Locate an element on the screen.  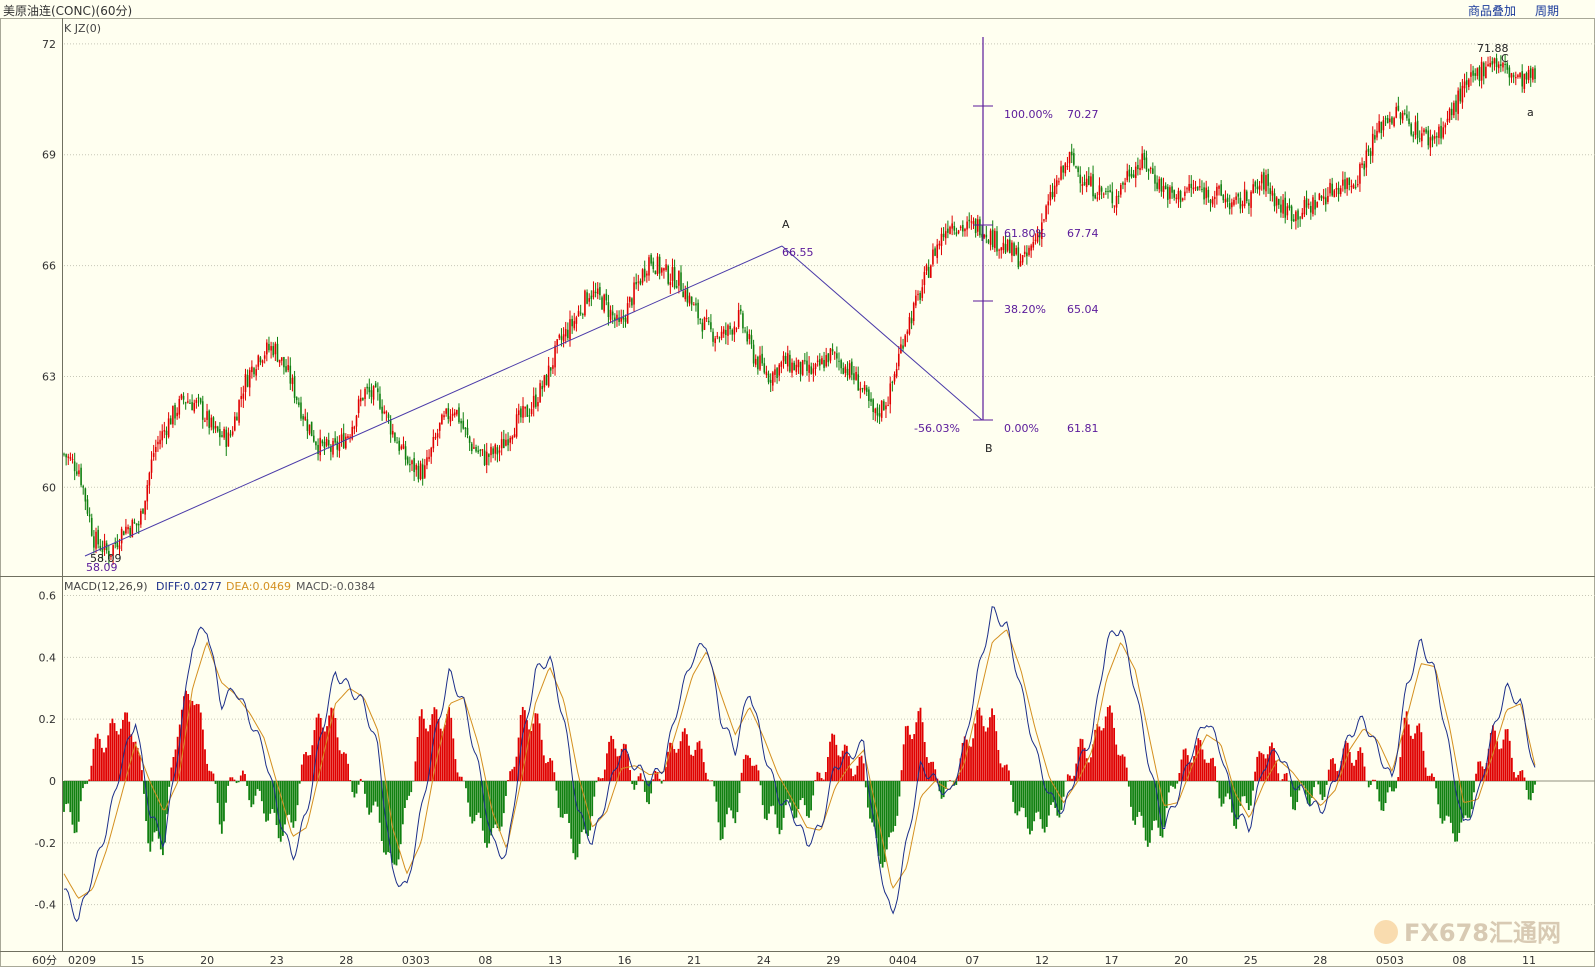
period-button: 周期 is located at coordinates (1547, 11).